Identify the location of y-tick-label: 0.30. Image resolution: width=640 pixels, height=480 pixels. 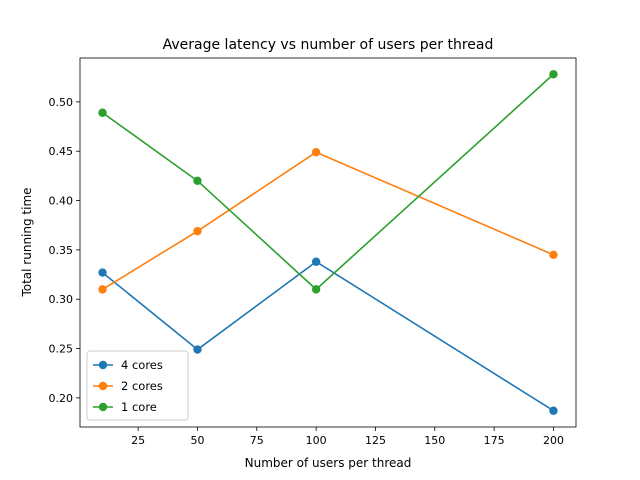
(61, 299).